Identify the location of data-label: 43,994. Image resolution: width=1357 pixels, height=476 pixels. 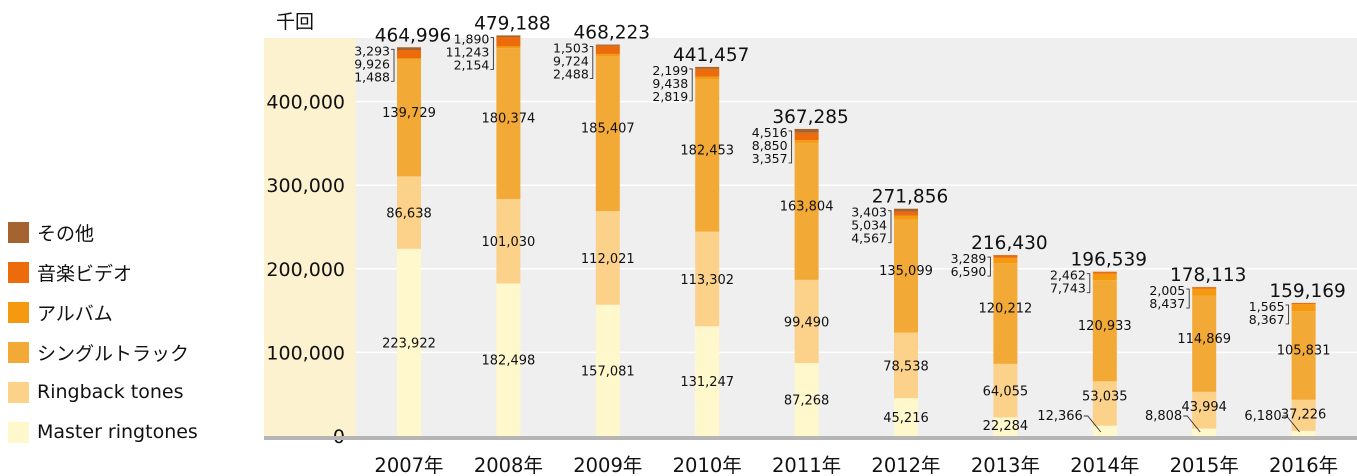
(1204, 407).